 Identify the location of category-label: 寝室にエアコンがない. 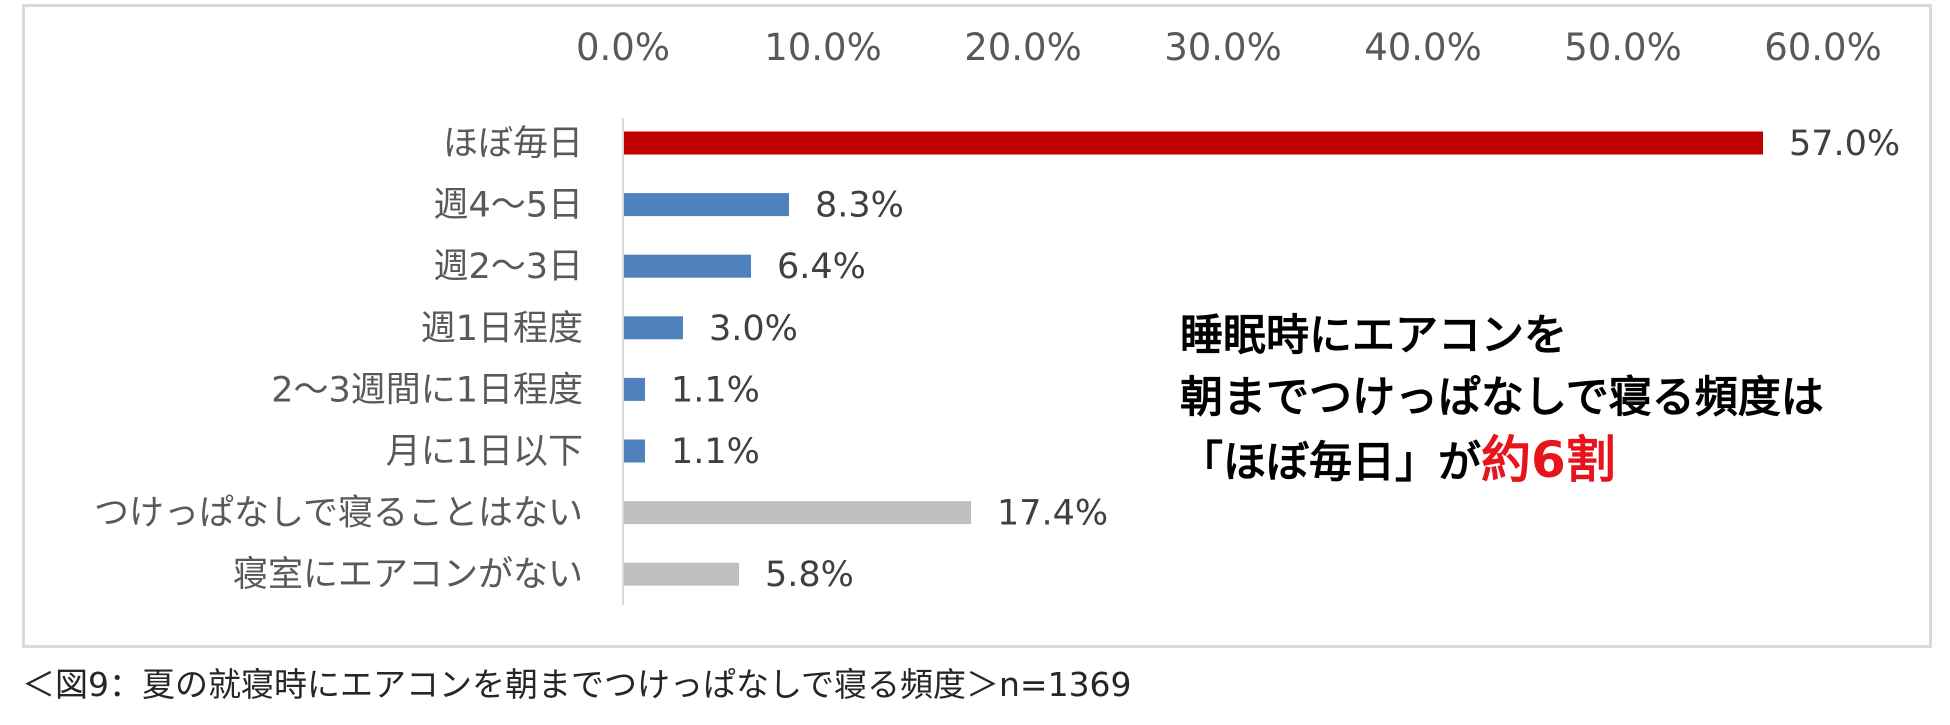
(408, 575).